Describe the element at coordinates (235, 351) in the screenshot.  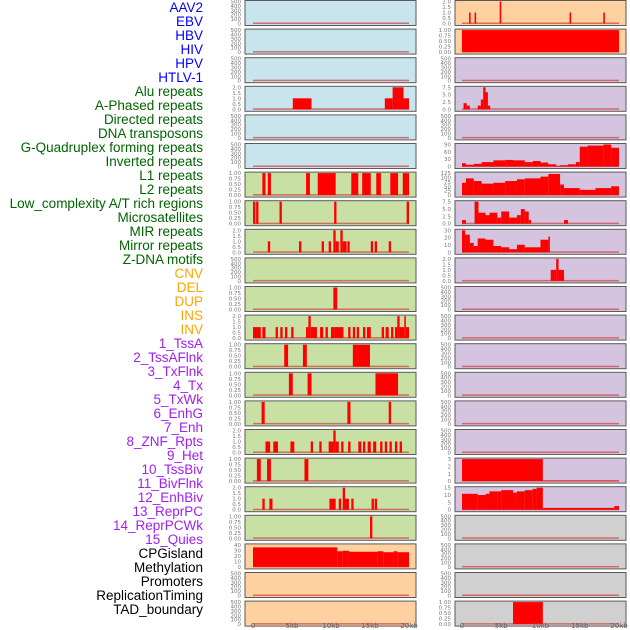
I see `y-tick-label: 0.75` at that location.